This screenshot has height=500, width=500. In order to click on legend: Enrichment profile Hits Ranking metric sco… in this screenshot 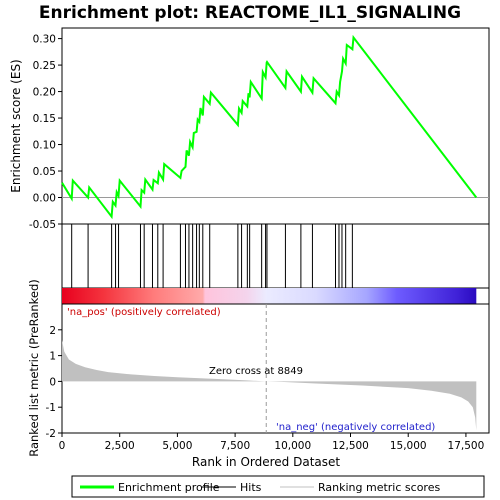, I will do `click(278, 486)`.